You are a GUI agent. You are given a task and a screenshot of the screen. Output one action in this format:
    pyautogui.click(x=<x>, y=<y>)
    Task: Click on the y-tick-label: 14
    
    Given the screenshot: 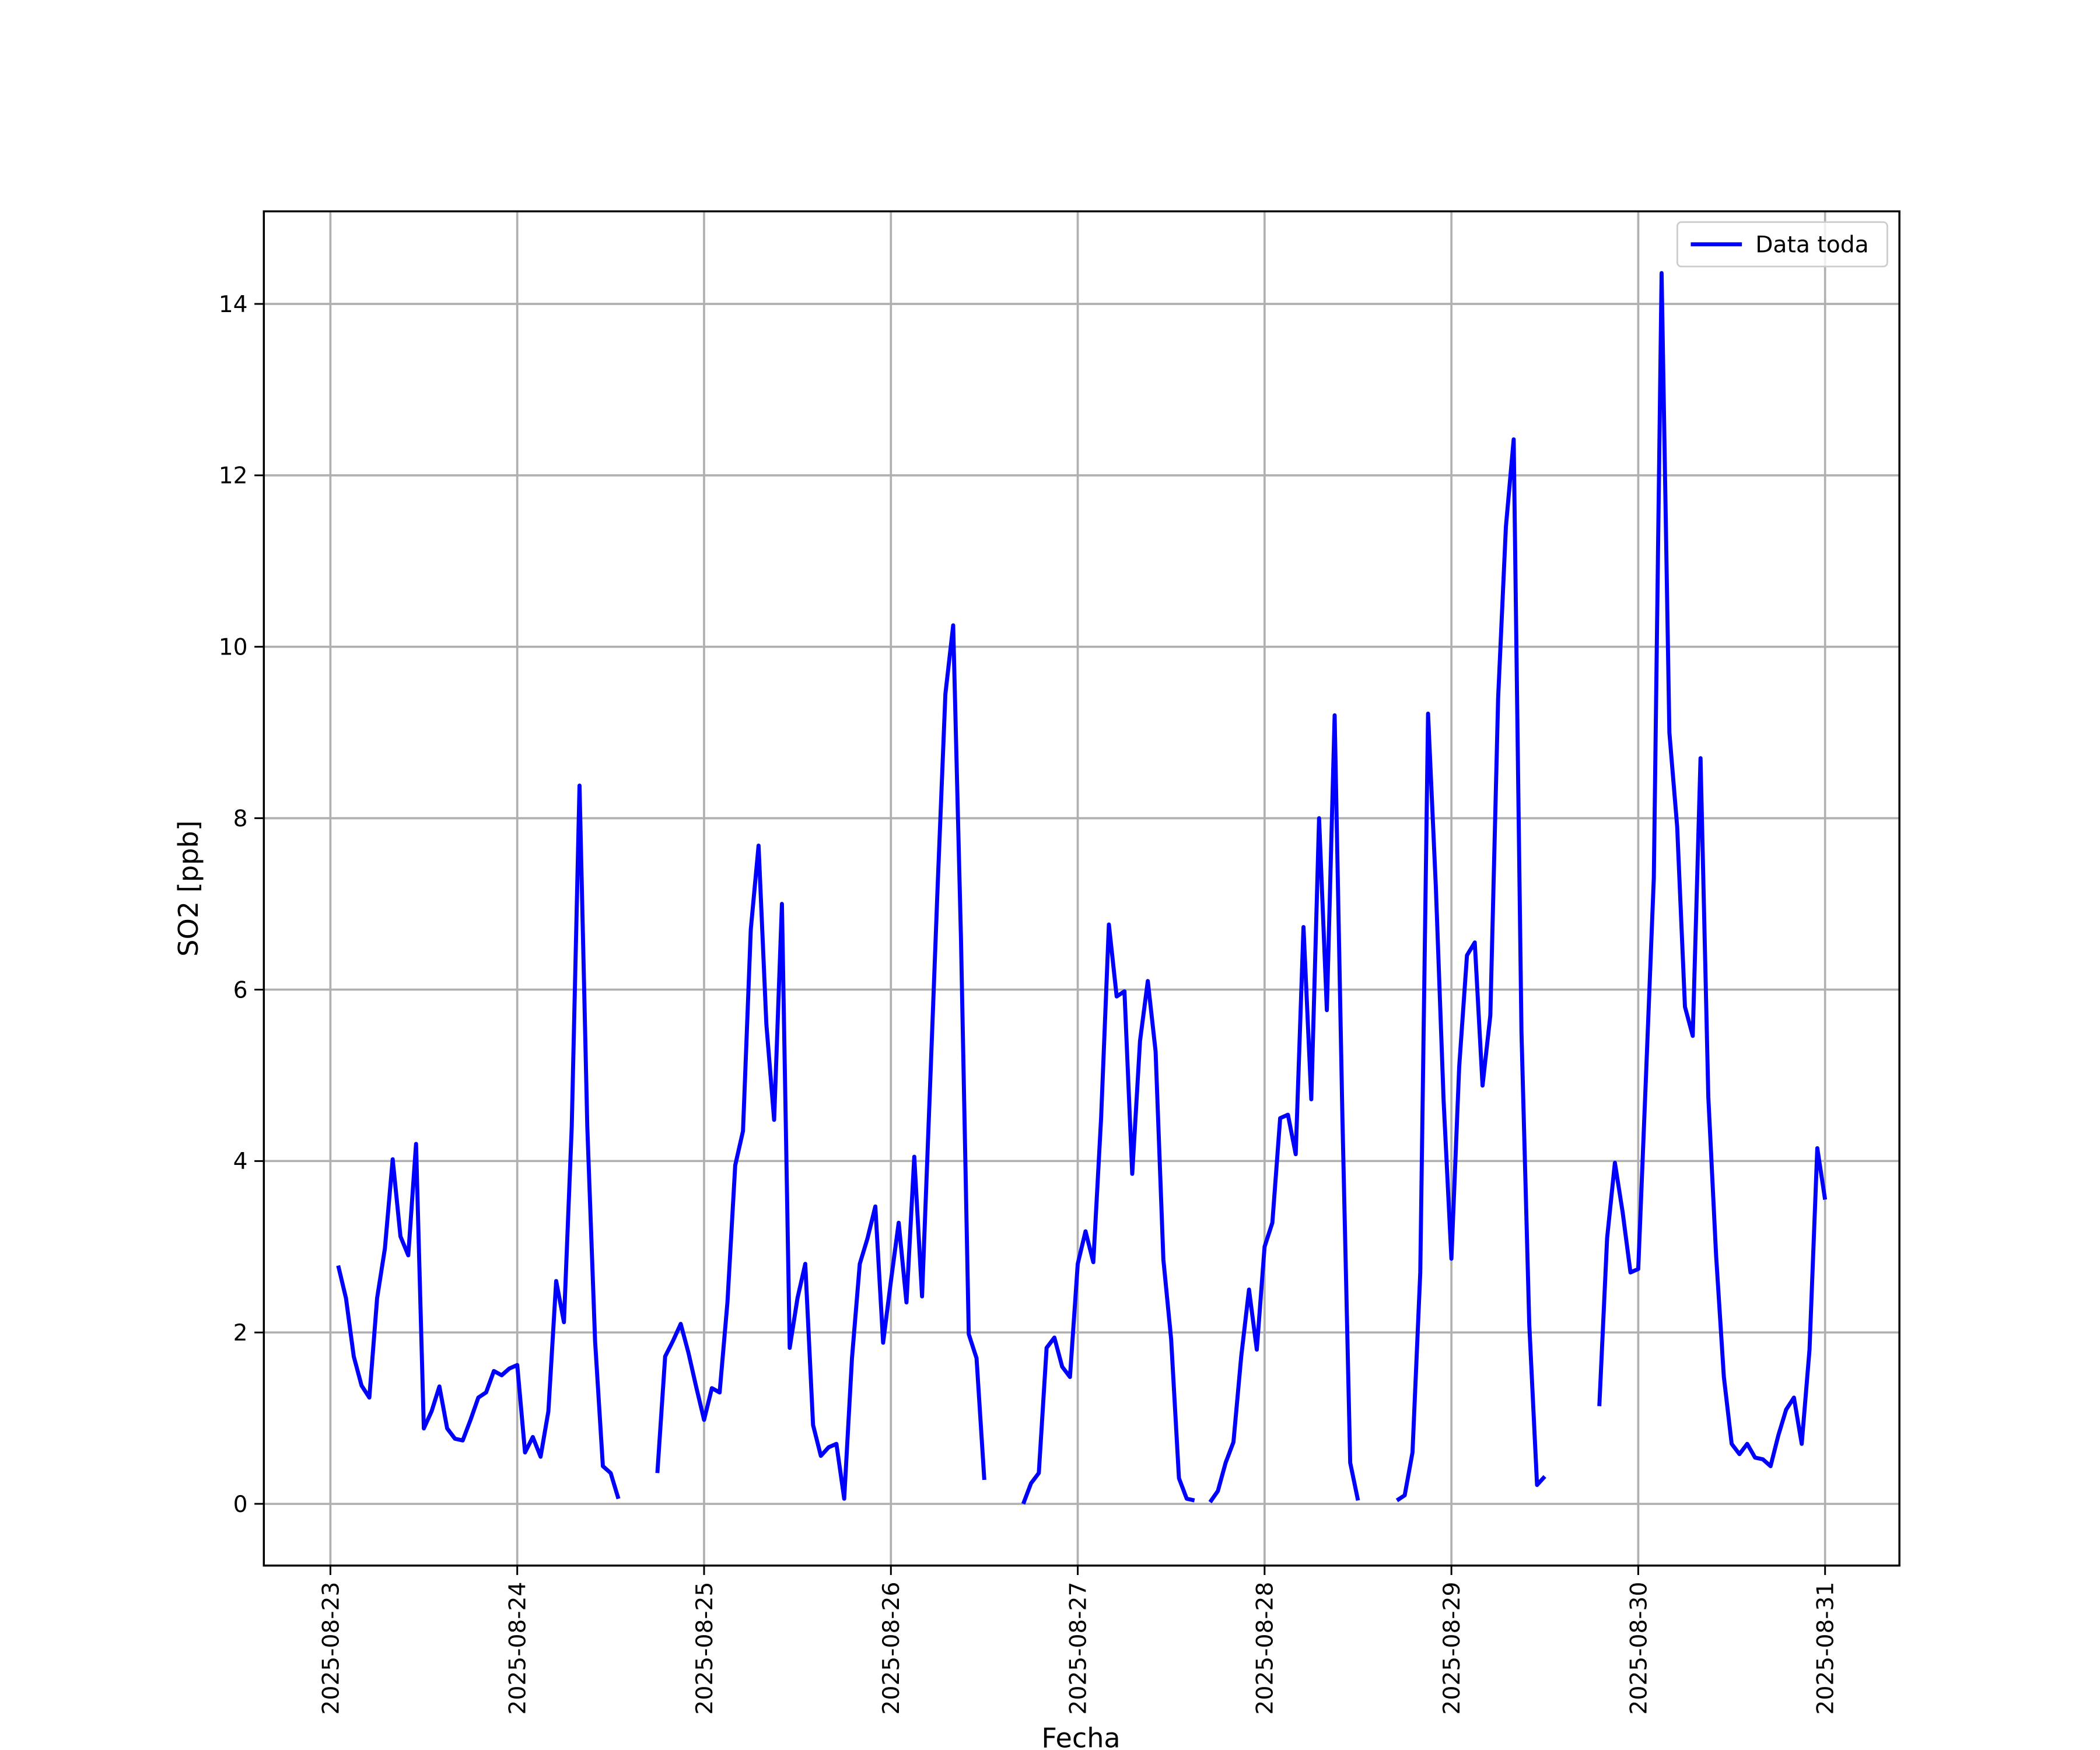 What is the action you would take?
    pyautogui.click(x=233, y=305)
    